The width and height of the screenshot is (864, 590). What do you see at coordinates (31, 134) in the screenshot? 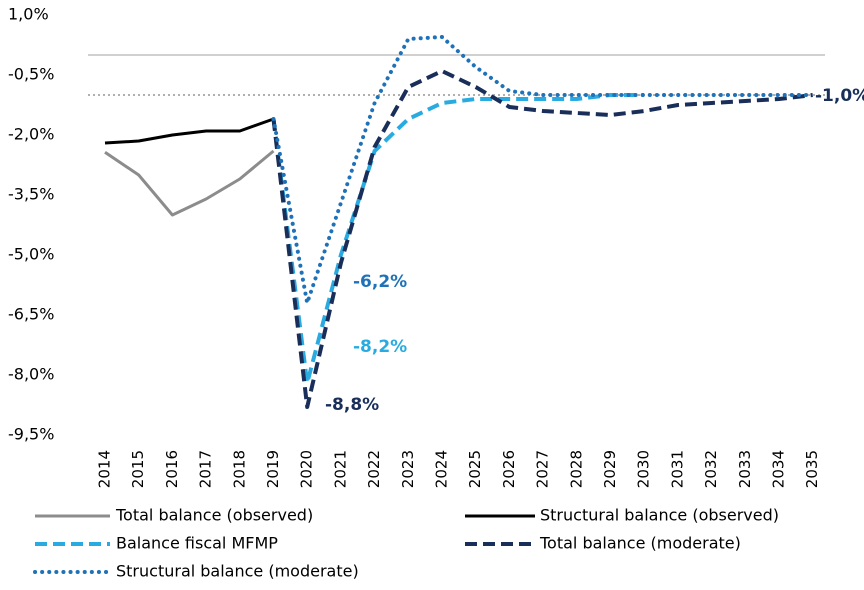
I see `y-tick-label: -2,0%` at bounding box center [31, 134].